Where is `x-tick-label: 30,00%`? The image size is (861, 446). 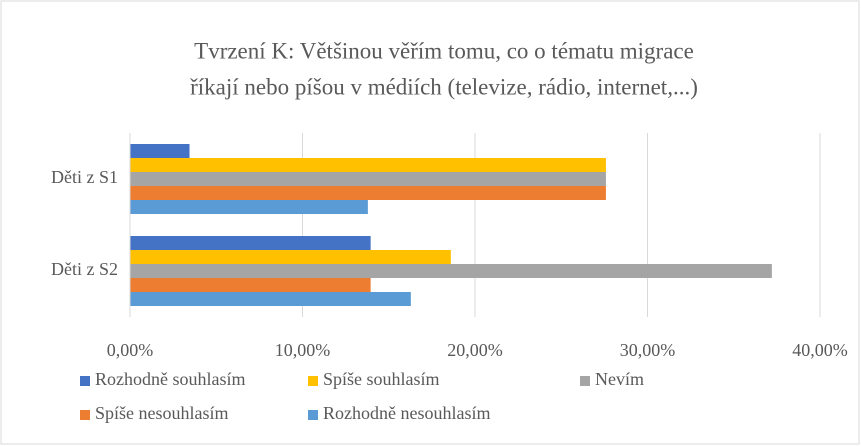 x-tick-label: 30,00% is located at coordinates (648, 350).